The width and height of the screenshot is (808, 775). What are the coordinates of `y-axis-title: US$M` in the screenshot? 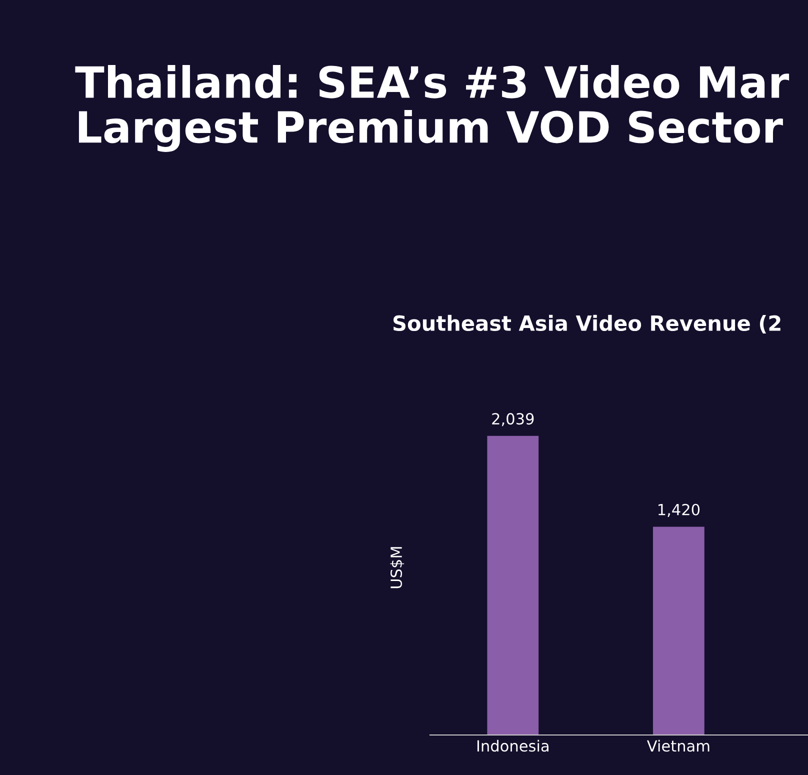 It's located at (397, 567).